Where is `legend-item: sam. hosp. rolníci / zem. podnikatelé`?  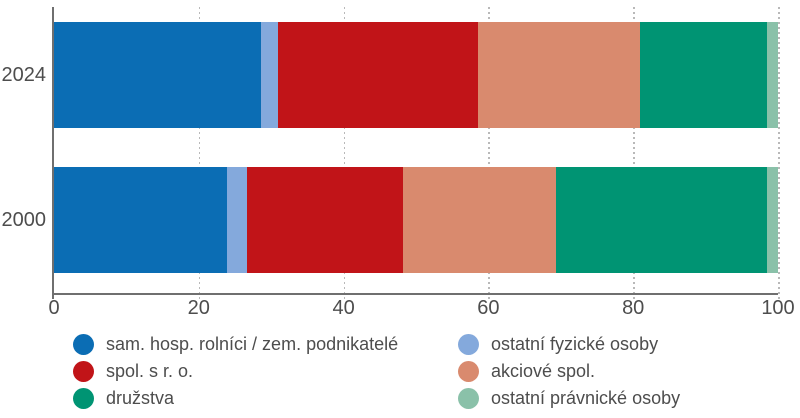 legend-item: sam. hosp. rolníci / zem. podnikatelé is located at coordinates (235, 344).